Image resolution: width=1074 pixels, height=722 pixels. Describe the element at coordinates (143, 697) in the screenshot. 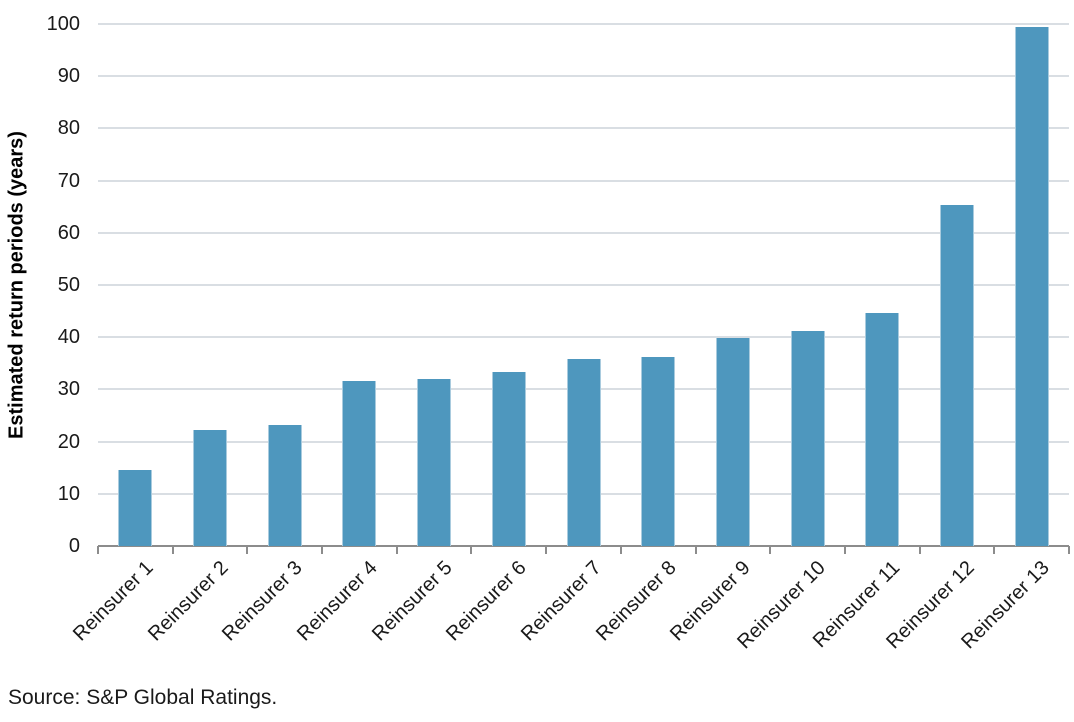

I see `source-note: Source: S&P Global Ratings.` at that location.